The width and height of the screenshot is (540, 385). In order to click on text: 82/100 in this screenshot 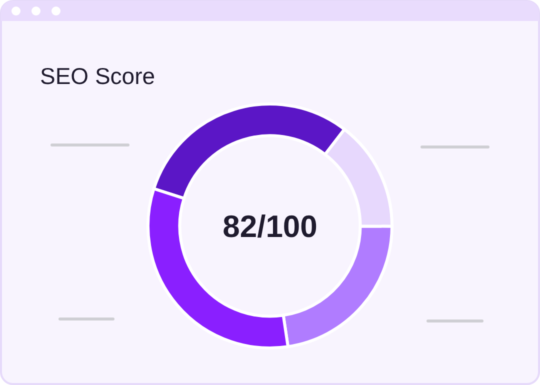, I will do `click(270, 226)`.